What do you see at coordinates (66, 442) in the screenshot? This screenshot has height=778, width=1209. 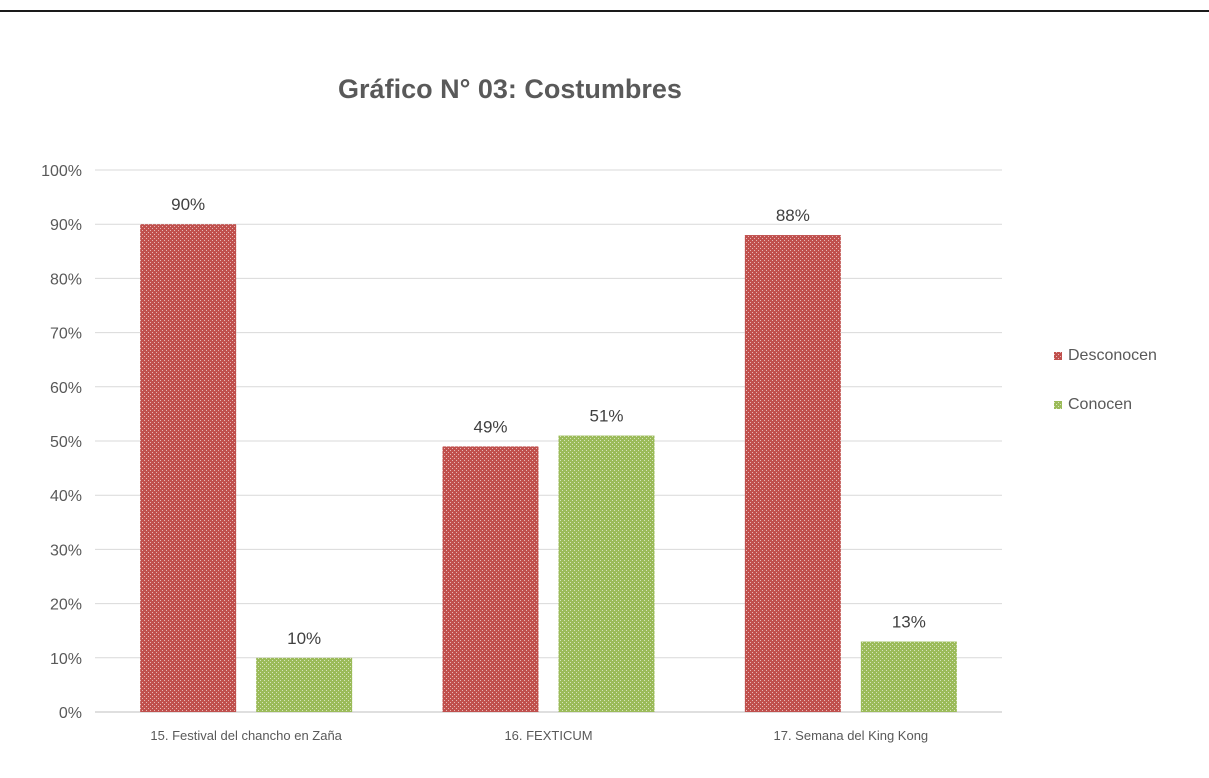 I see `y-tick-label: 50%` at bounding box center [66, 442].